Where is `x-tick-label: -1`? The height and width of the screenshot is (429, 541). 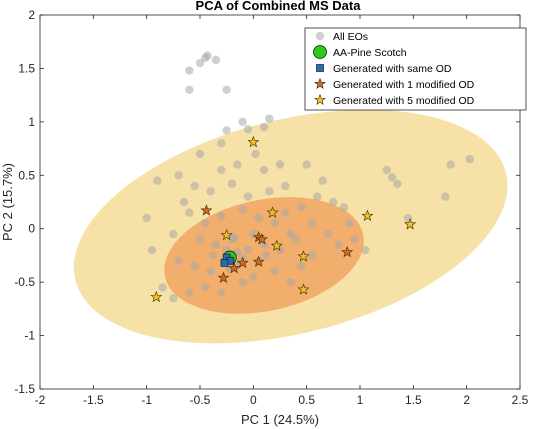 x-tick-label: -1 is located at coordinates (146, 400).